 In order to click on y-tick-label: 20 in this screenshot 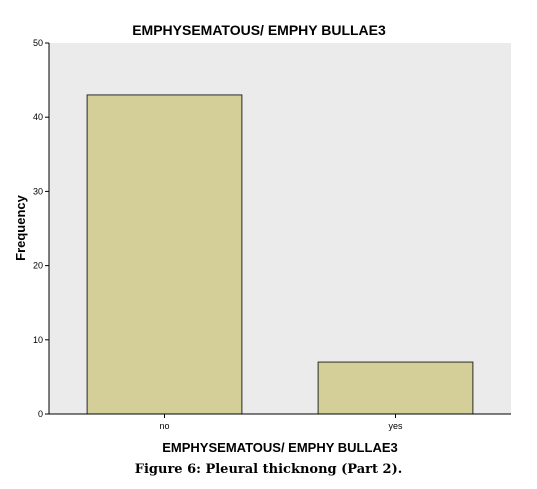, I will do `click(38, 266)`.